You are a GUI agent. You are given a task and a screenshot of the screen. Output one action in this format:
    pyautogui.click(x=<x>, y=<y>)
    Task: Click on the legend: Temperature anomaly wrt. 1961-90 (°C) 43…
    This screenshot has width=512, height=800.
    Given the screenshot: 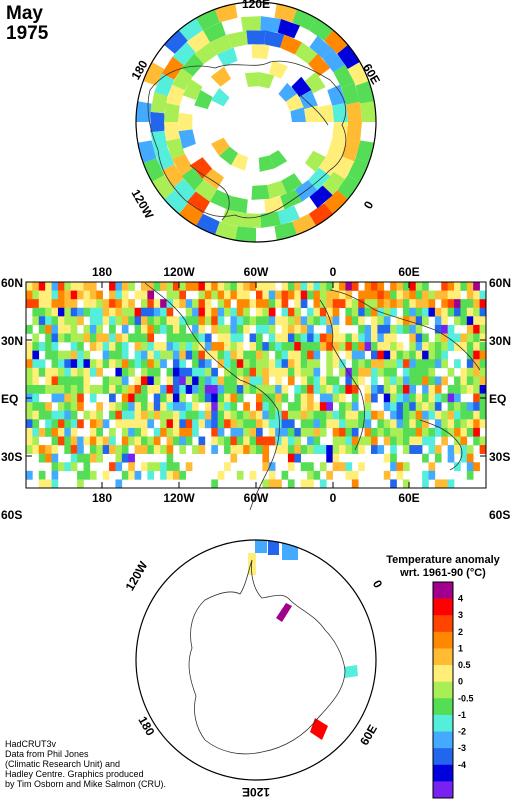 What is the action you would take?
    pyautogui.click(x=443, y=676)
    